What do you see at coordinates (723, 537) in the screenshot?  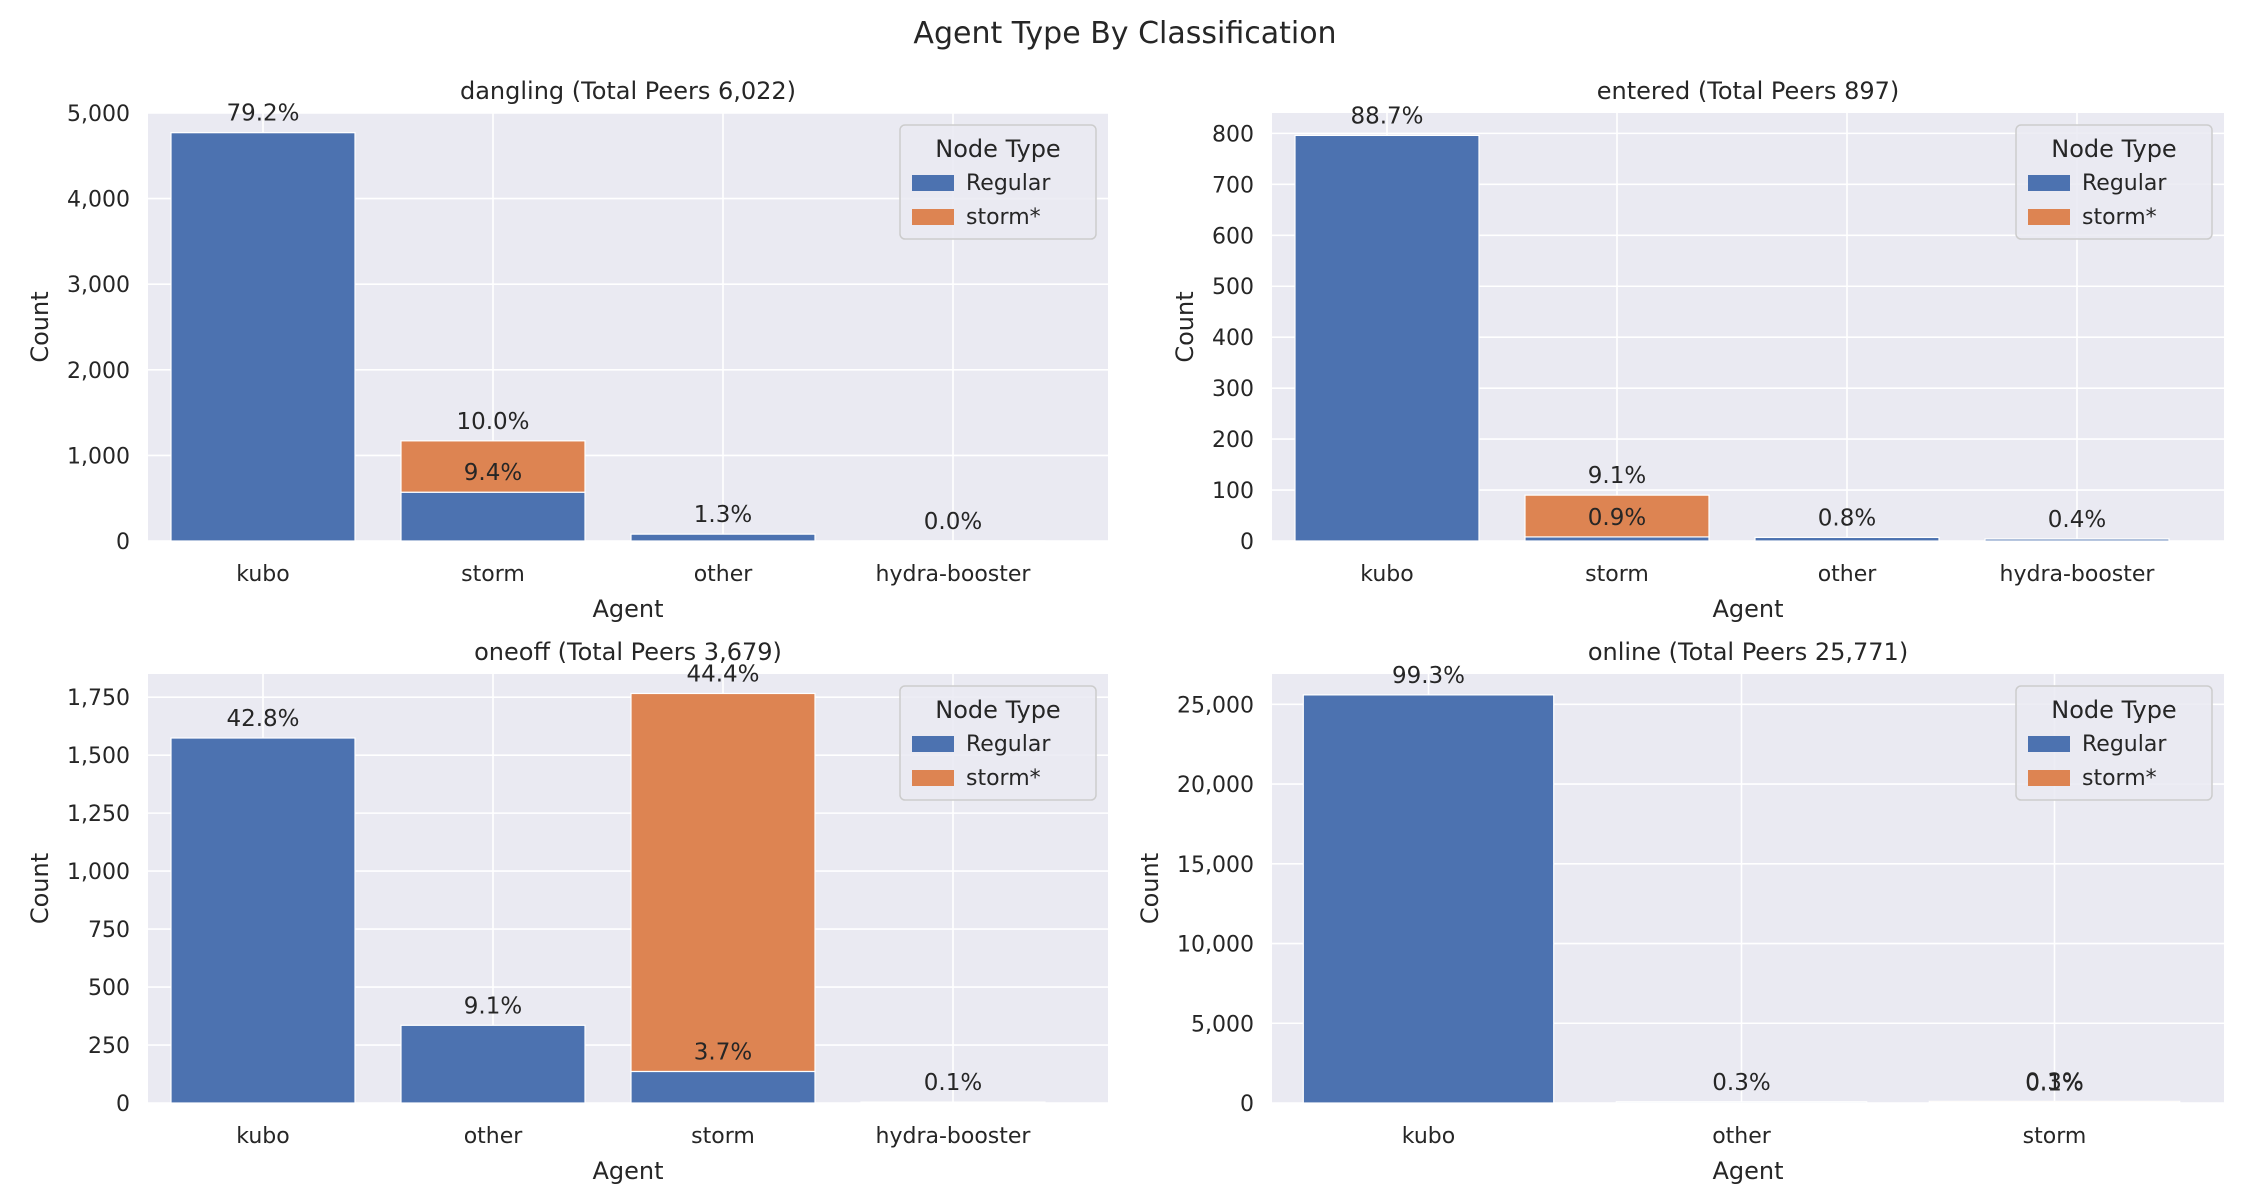 I see `bar-regular-other` at bounding box center [723, 537].